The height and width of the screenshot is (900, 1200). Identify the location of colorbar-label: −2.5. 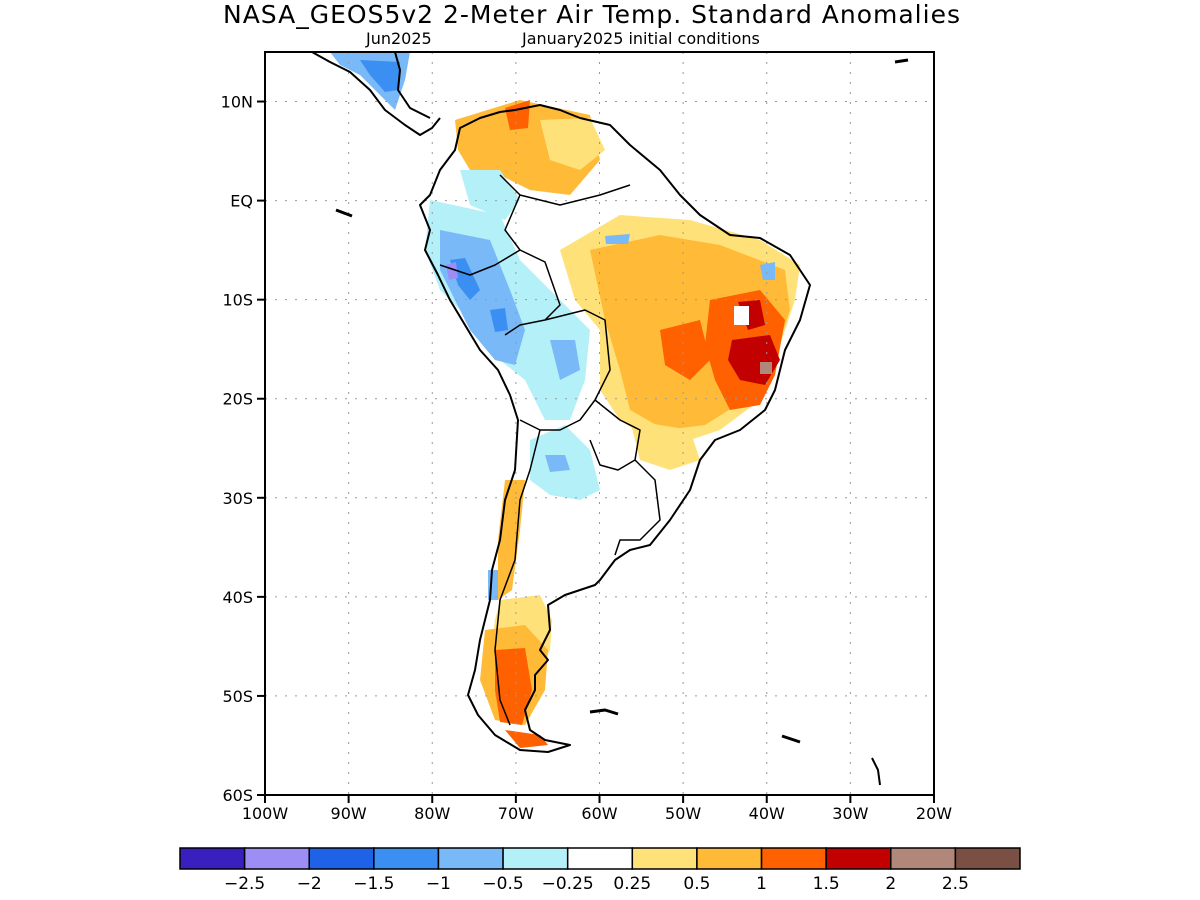
(244, 884).